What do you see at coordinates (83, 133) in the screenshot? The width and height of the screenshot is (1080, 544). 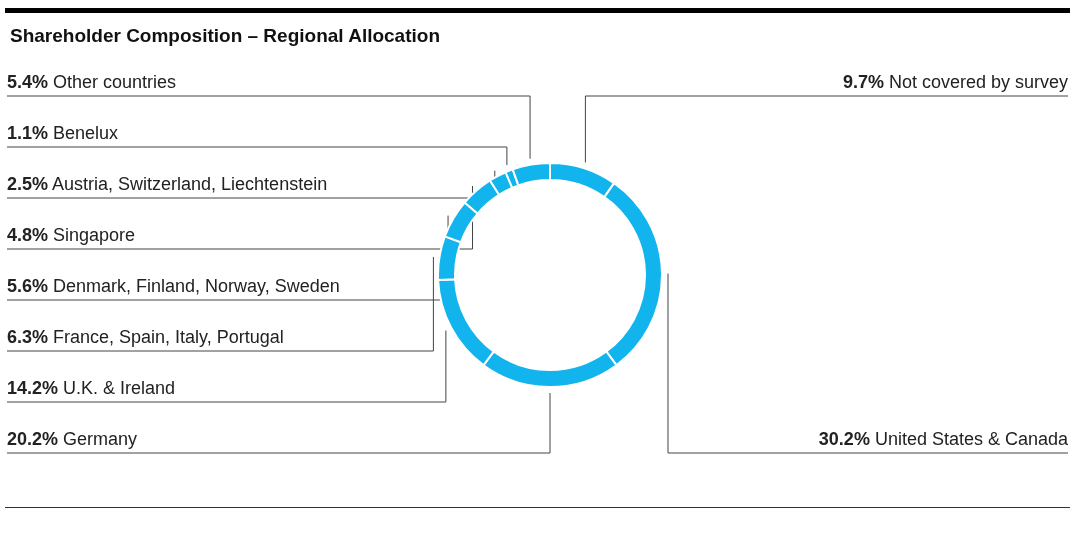 I see `slice-label: Benelux` at bounding box center [83, 133].